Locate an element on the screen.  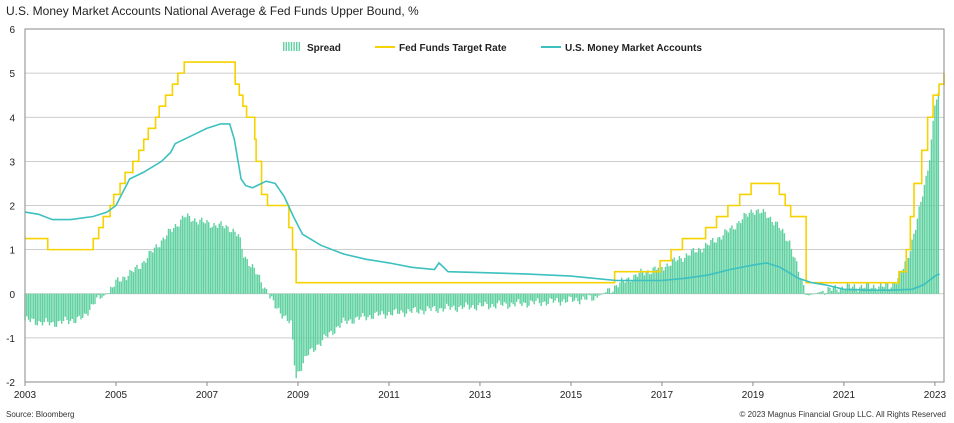
x-tick-label: 2011 is located at coordinates (389, 395).